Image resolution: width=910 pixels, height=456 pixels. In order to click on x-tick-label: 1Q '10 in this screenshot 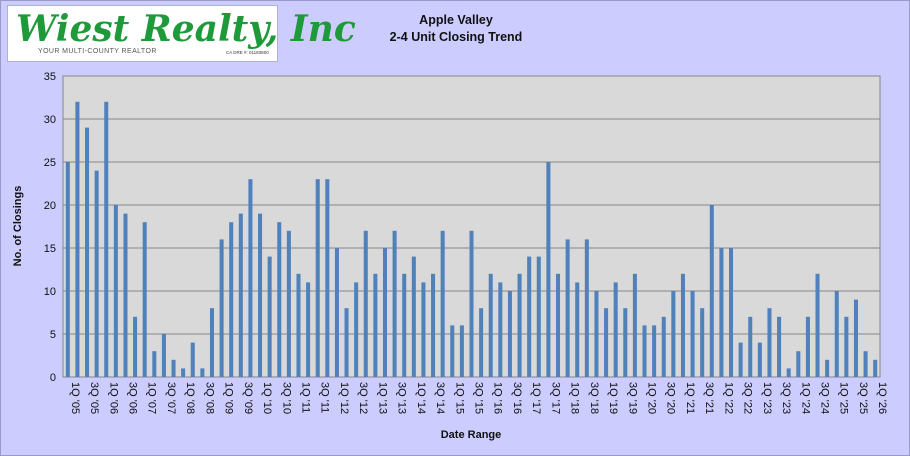, I will do `click(267, 398)`.